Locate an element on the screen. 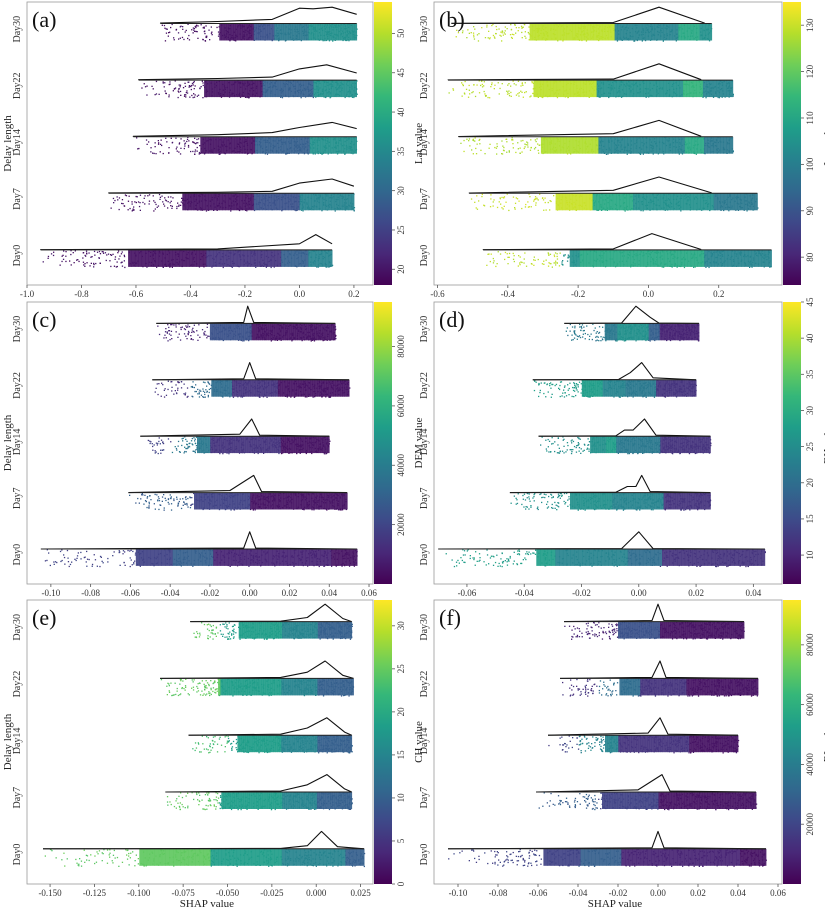  colorbar-tick-label: 90 is located at coordinates (810, 211).